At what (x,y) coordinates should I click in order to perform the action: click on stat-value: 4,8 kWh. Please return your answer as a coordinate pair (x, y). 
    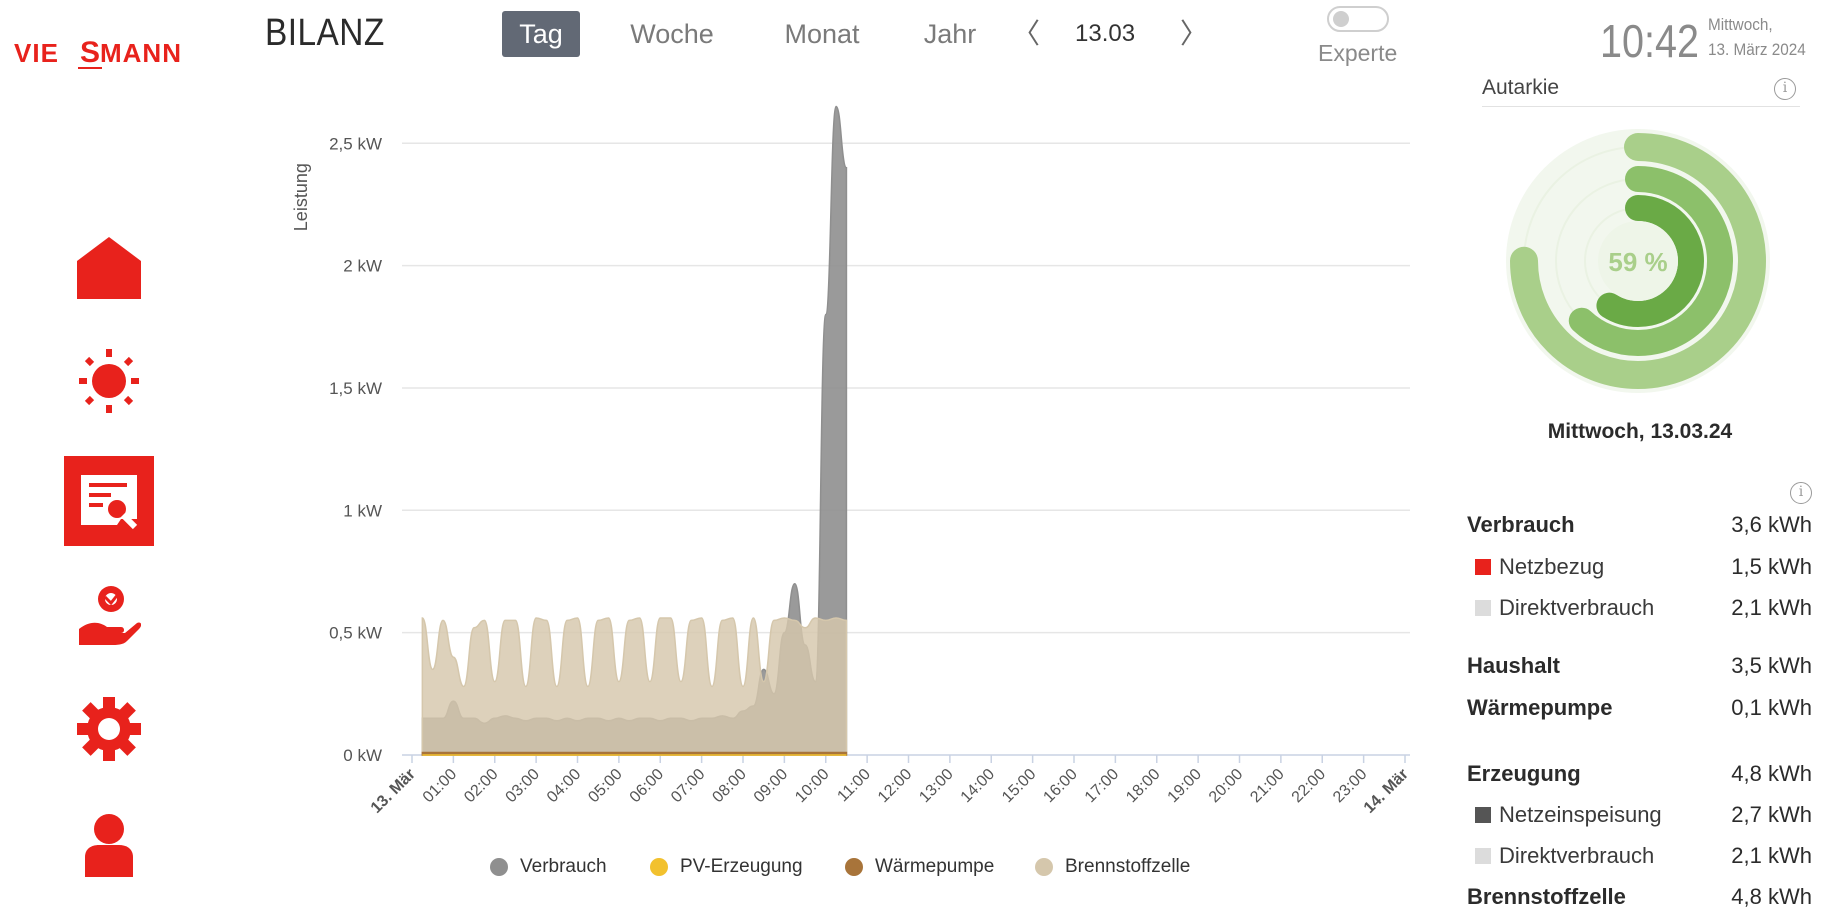
    Looking at the image, I should click on (1771, 896).